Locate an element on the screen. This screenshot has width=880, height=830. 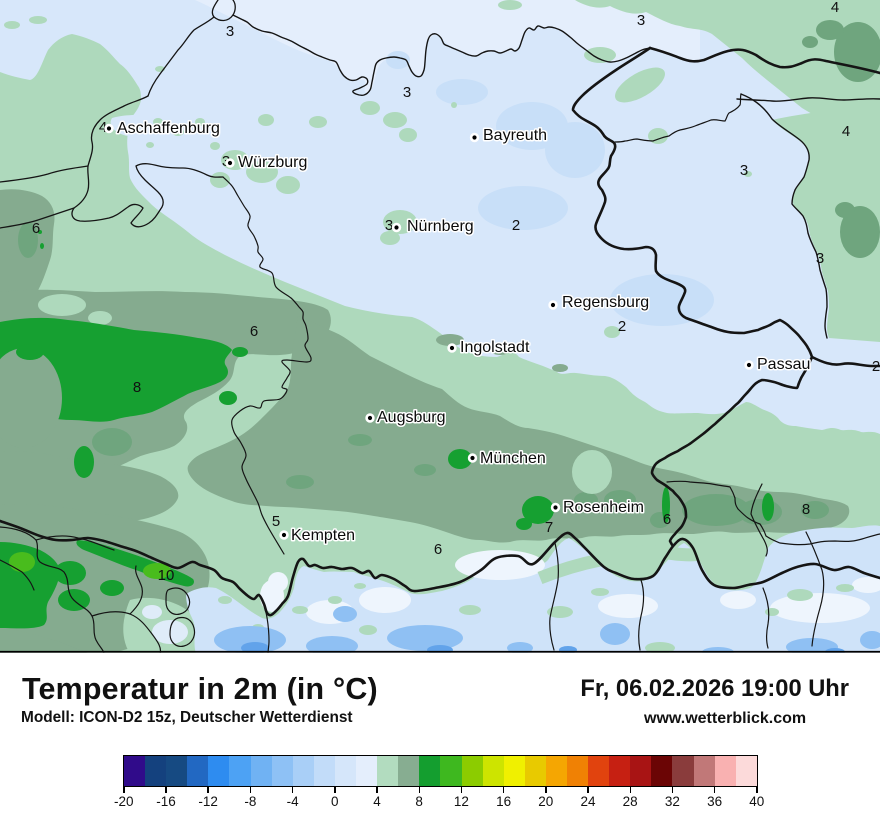
svg-text: Regensburg is located at coordinates (605, 302).